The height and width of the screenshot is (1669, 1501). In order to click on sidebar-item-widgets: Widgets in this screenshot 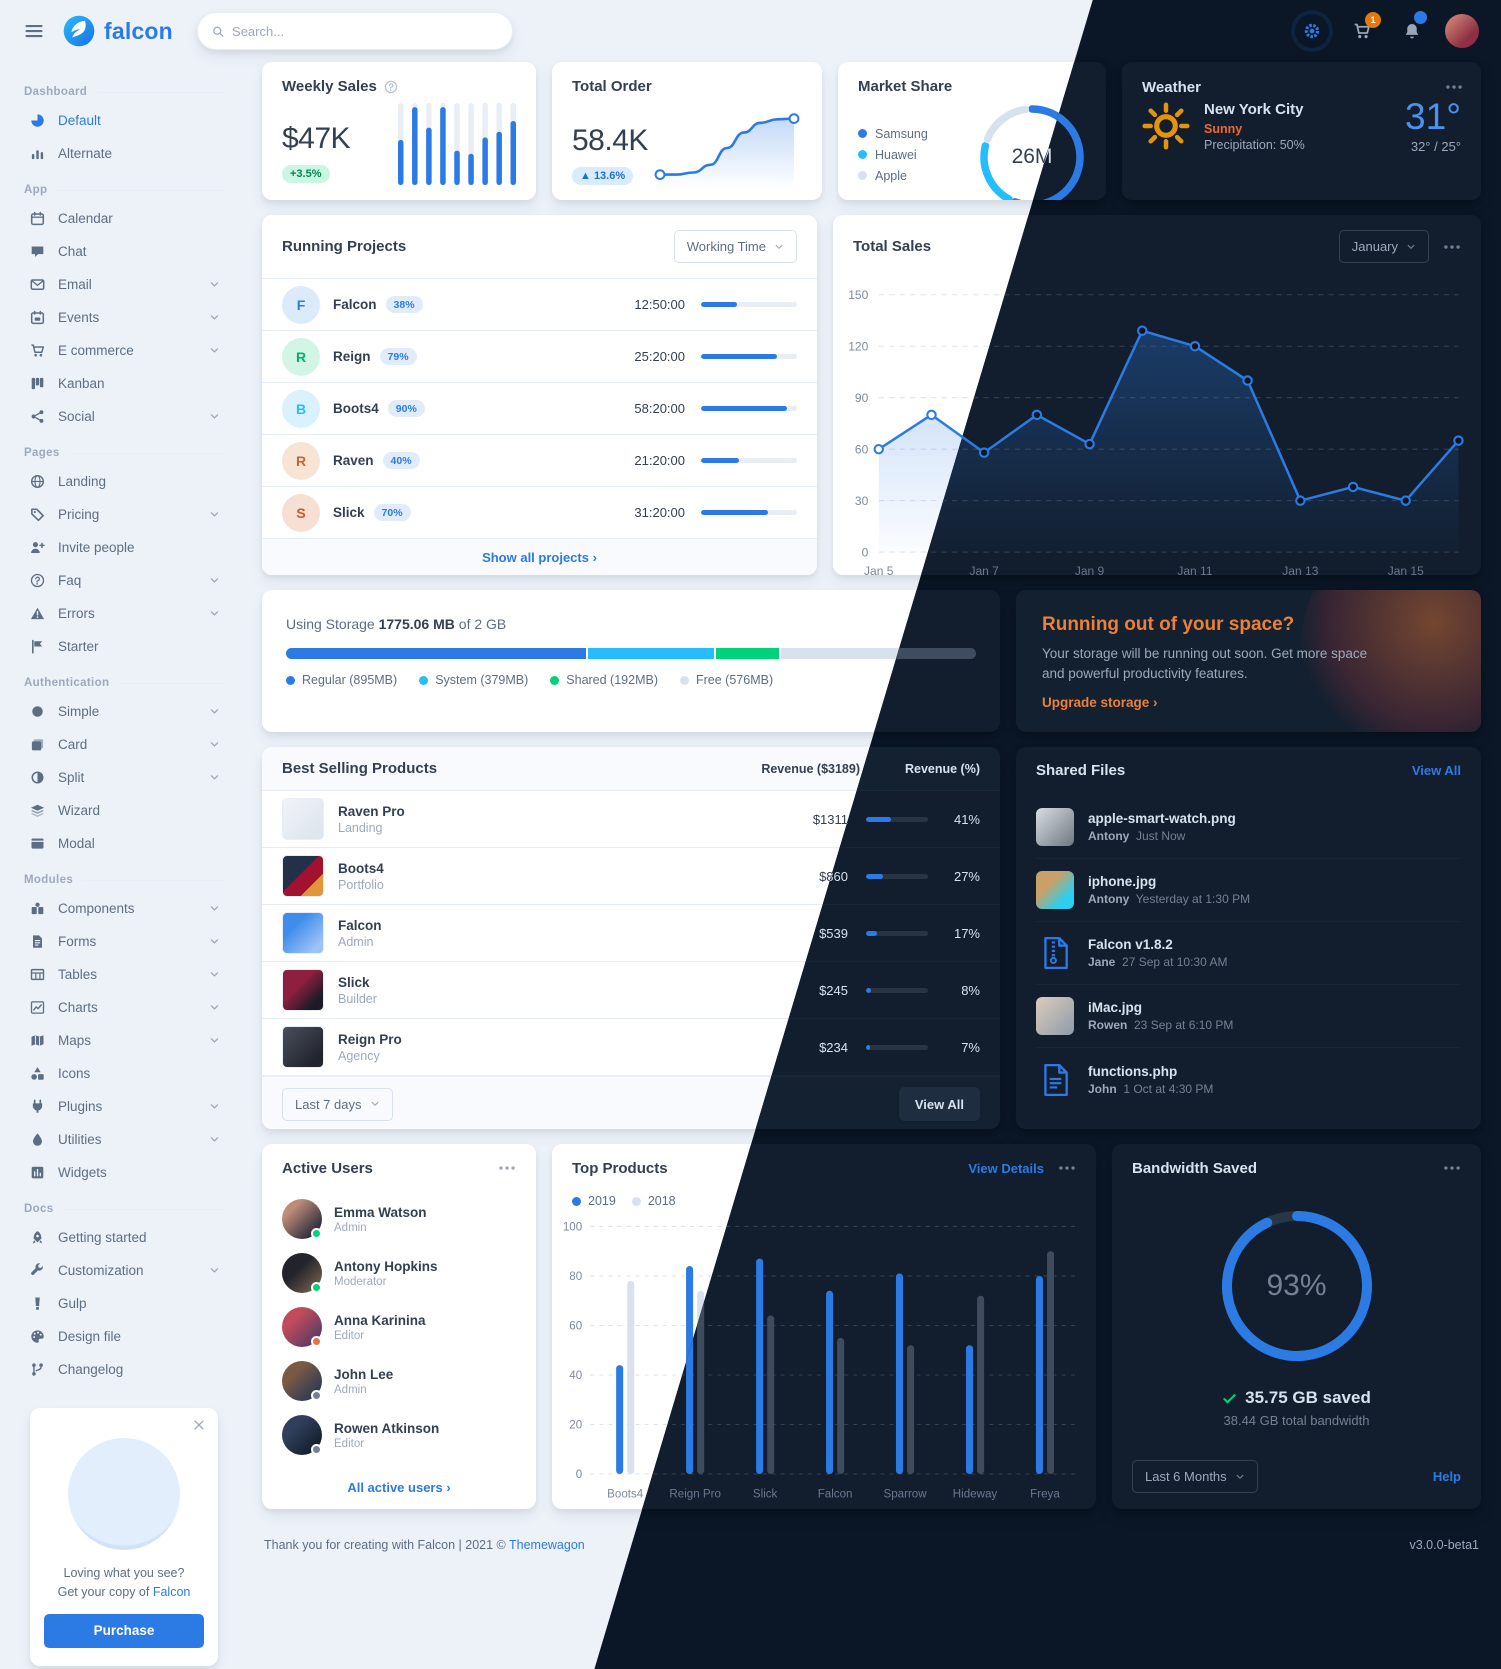, I will do `click(124, 1172)`.